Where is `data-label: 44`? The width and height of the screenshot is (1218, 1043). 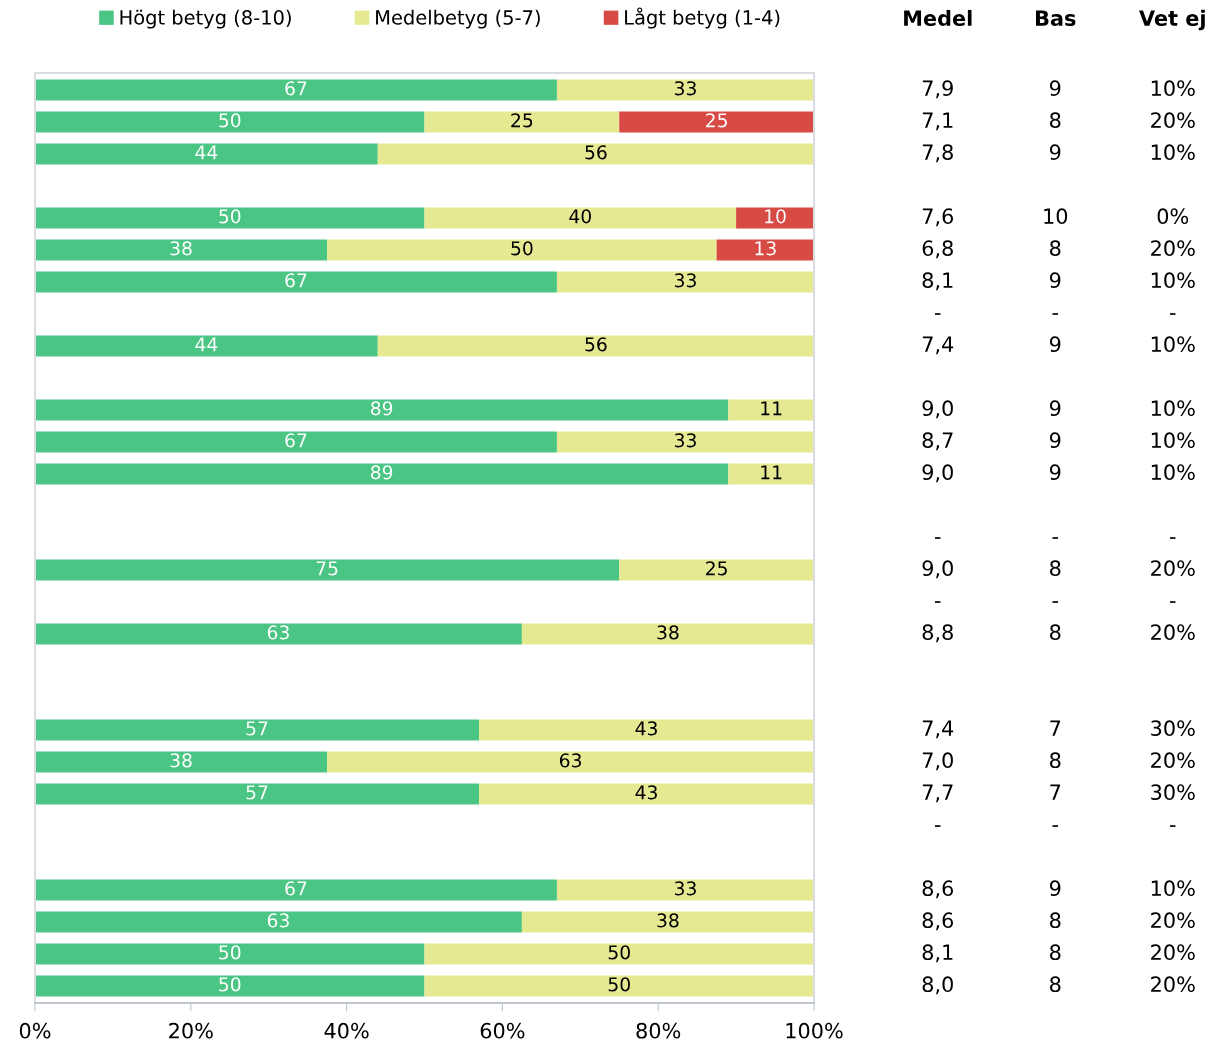
data-label: 44 is located at coordinates (206, 152).